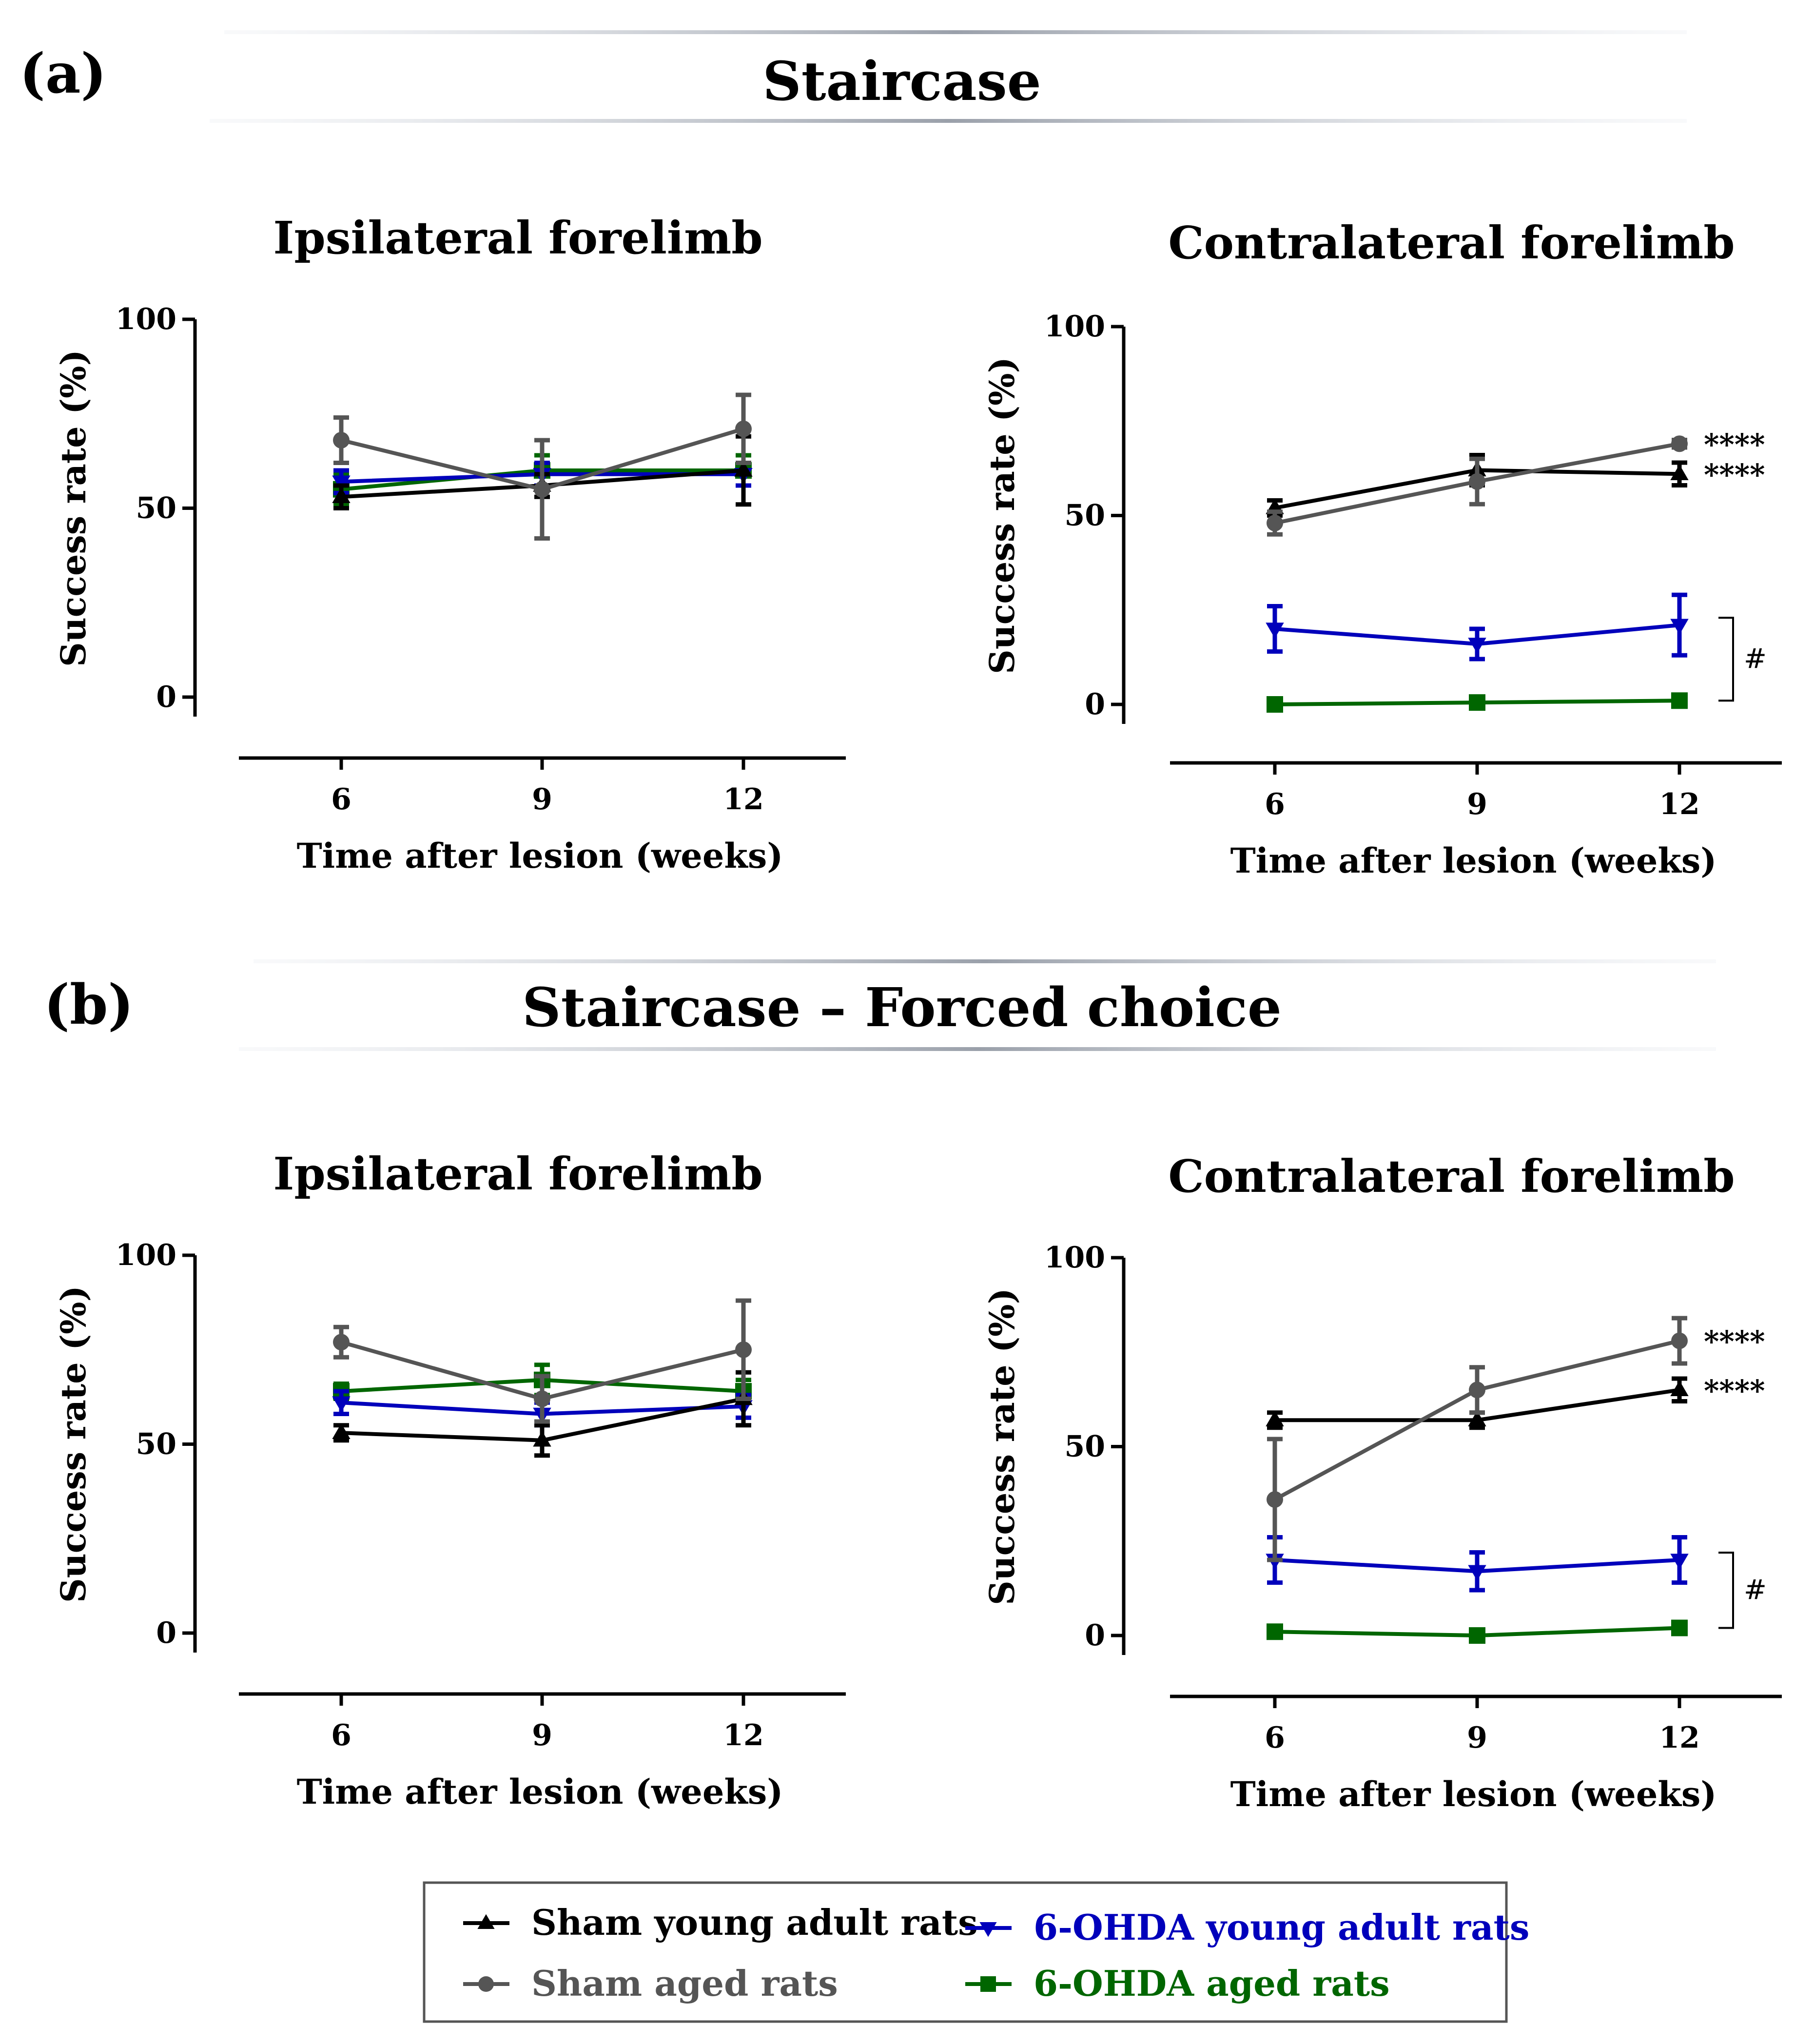 The height and width of the screenshot is (2044, 1814). I want to click on legend-label: 6-OHDA young adult rats, so click(1281, 1927).